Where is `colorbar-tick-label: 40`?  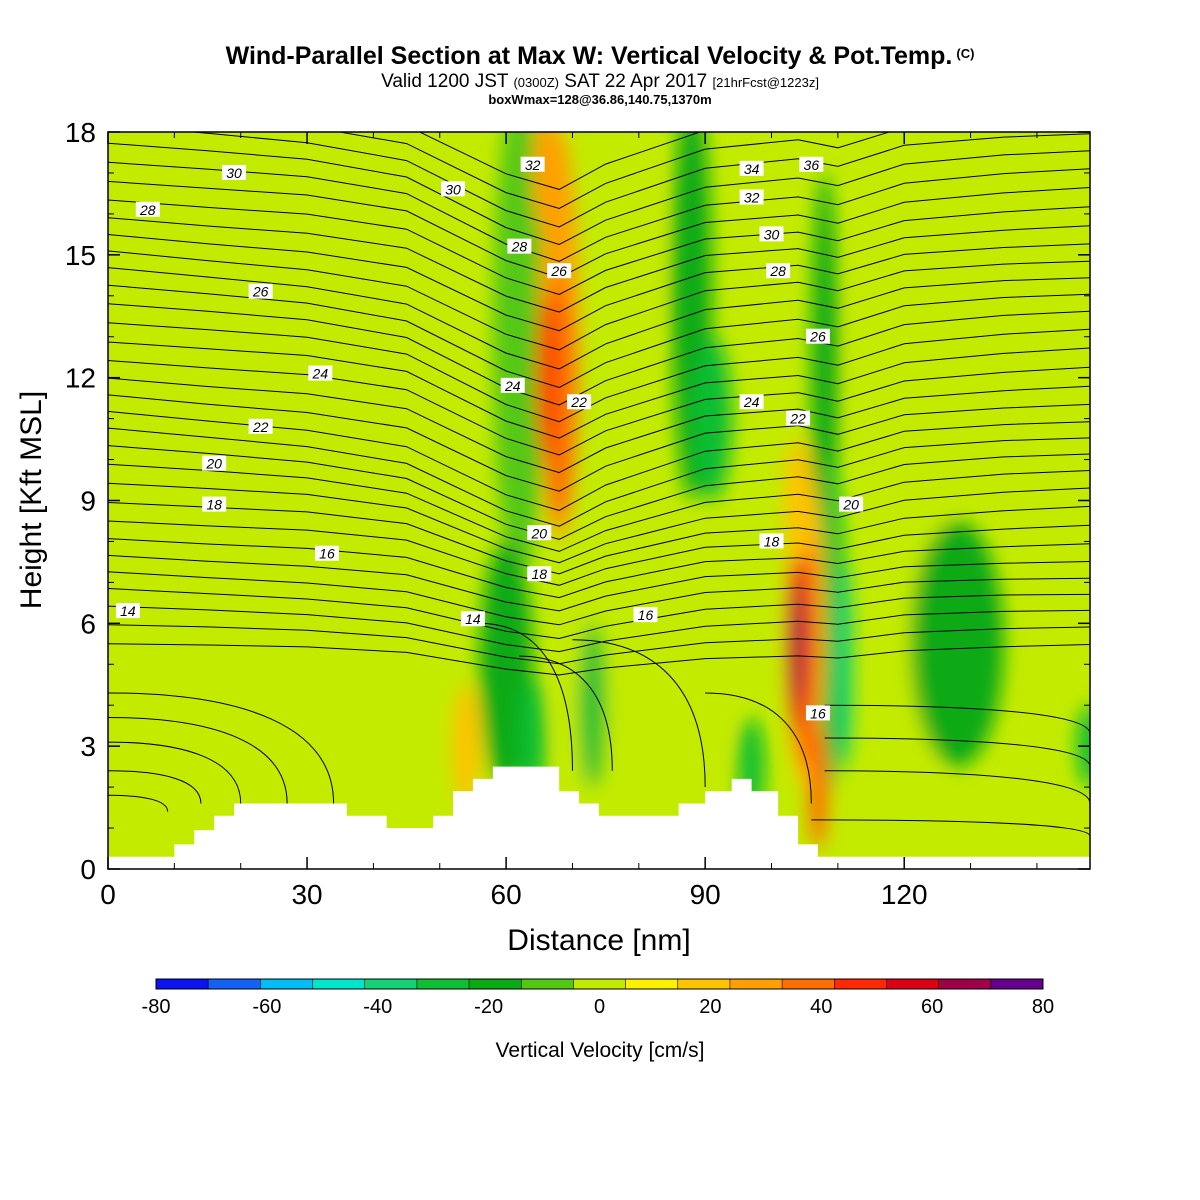 colorbar-tick-label: 40 is located at coordinates (821, 1007).